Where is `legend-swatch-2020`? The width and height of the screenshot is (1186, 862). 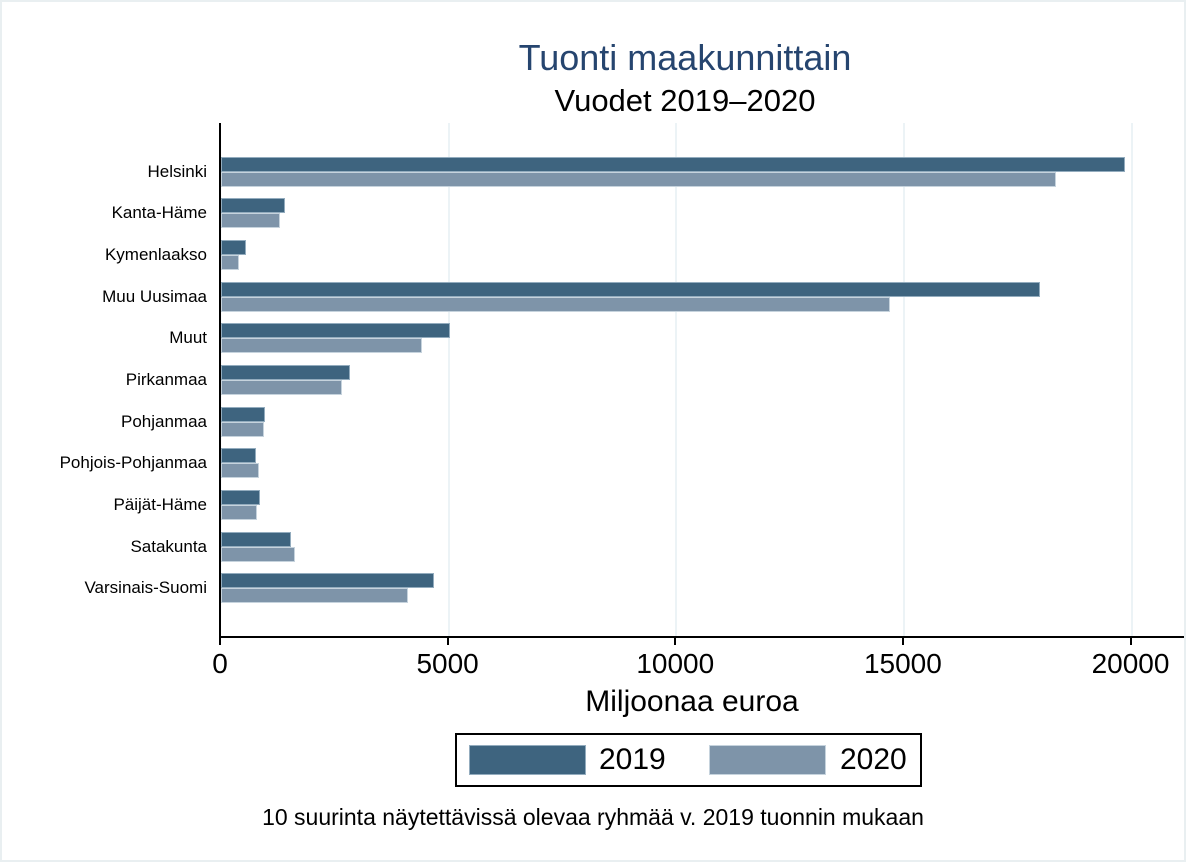 legend-swatch-2020 is located at coordinates (767, 760).